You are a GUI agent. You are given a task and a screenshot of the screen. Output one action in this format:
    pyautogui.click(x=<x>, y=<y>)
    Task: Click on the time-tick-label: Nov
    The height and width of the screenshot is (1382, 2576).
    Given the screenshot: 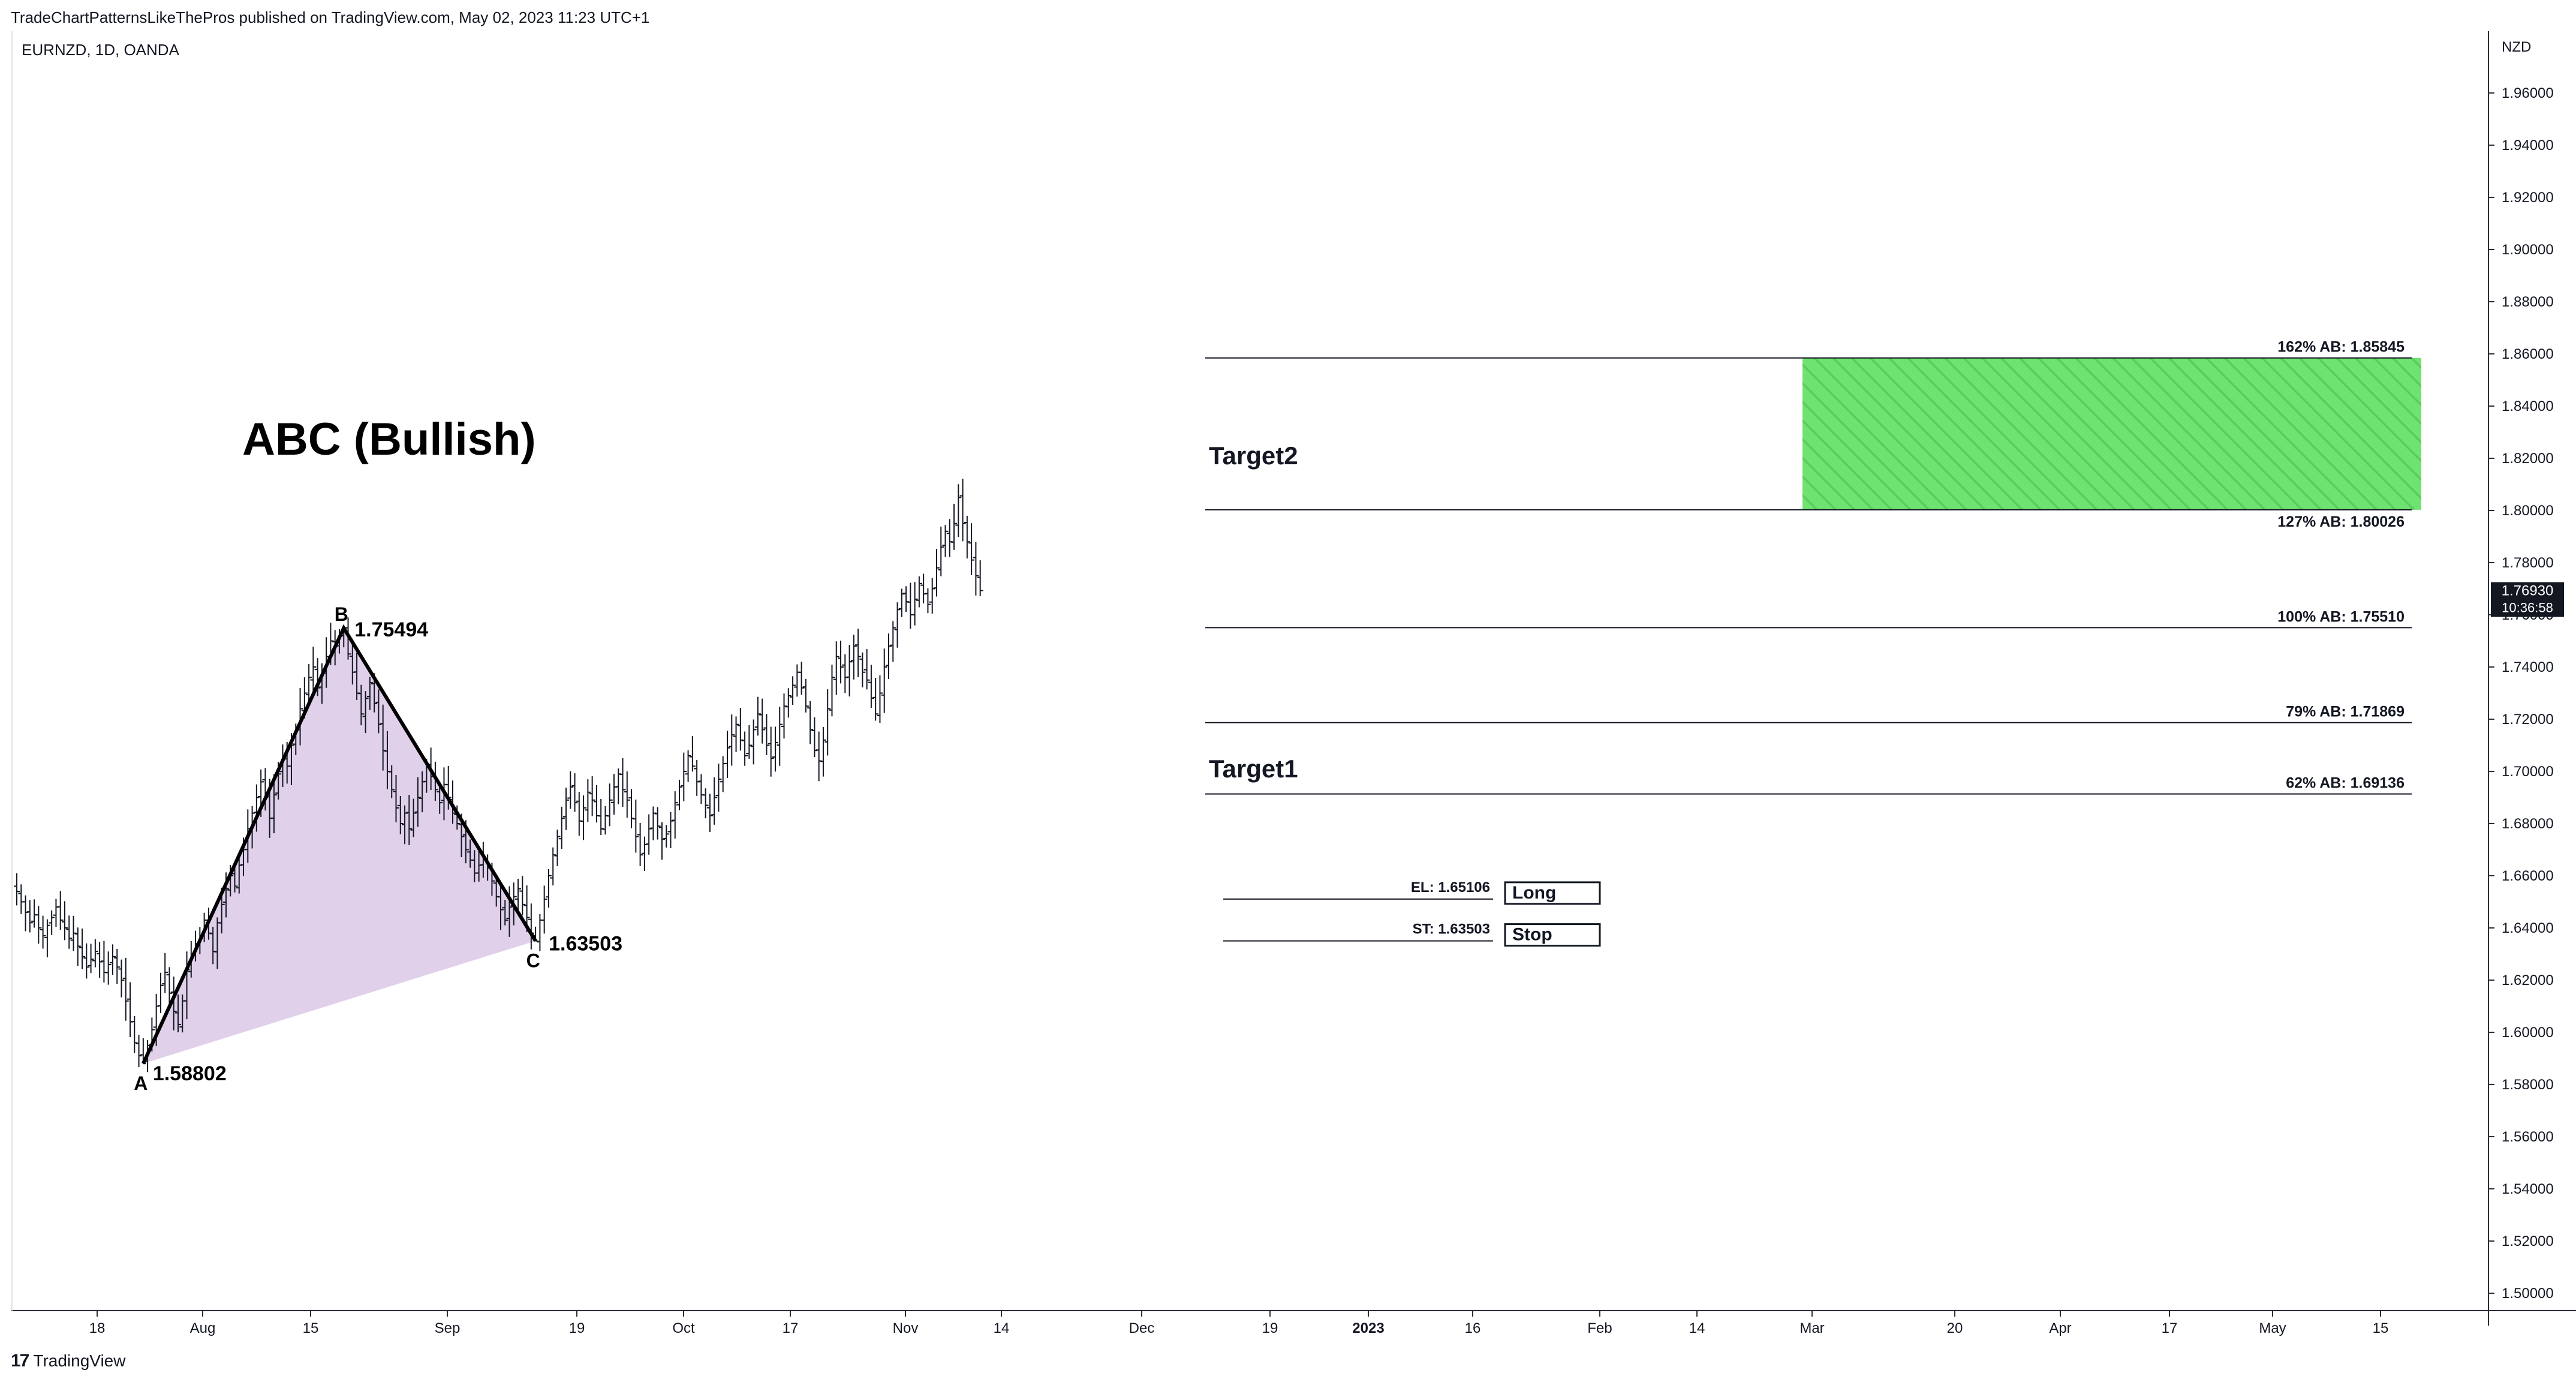 What is the action you would take?
    pyautogui.click(x=906, y=1328)
    